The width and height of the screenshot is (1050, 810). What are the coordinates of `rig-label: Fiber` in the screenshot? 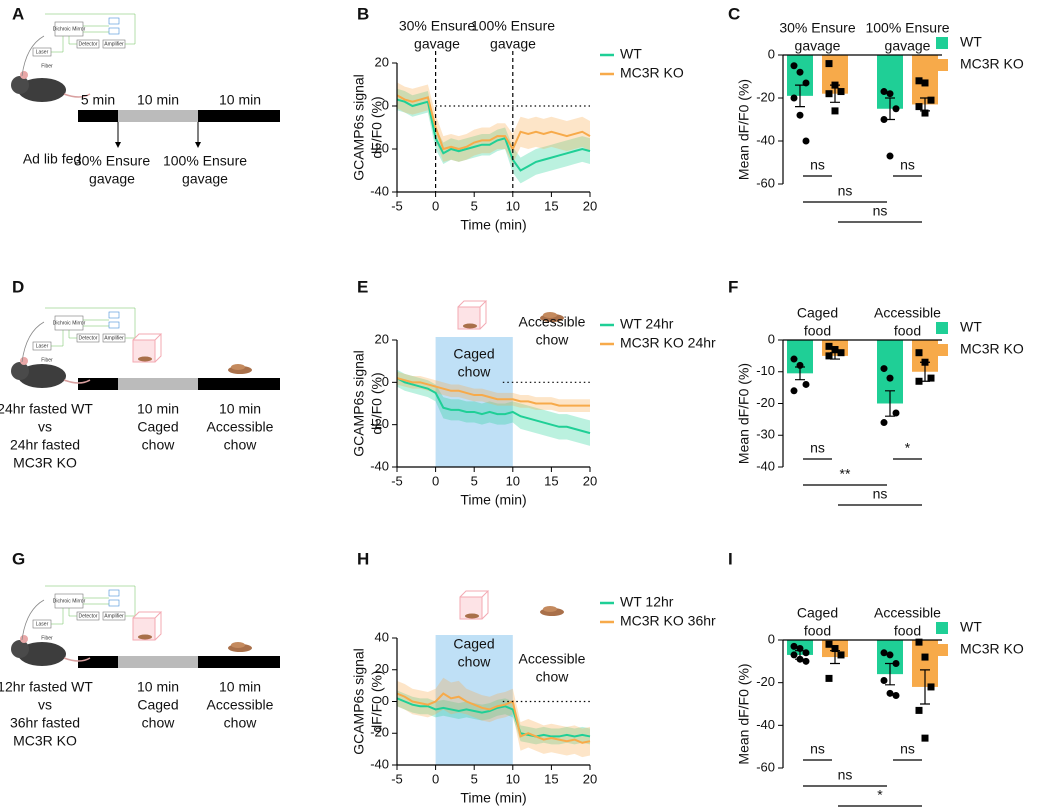 It's located at (47, 638).